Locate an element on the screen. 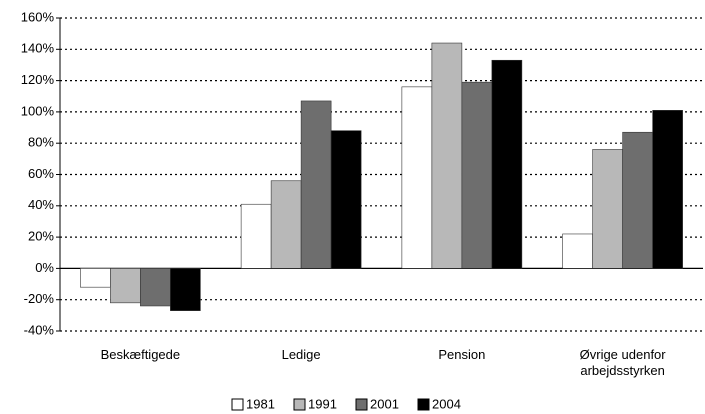 Image resolution: width=705 pixels, height=414 pixels. y-tick-label: -40% is located at coordinates (39, 329).